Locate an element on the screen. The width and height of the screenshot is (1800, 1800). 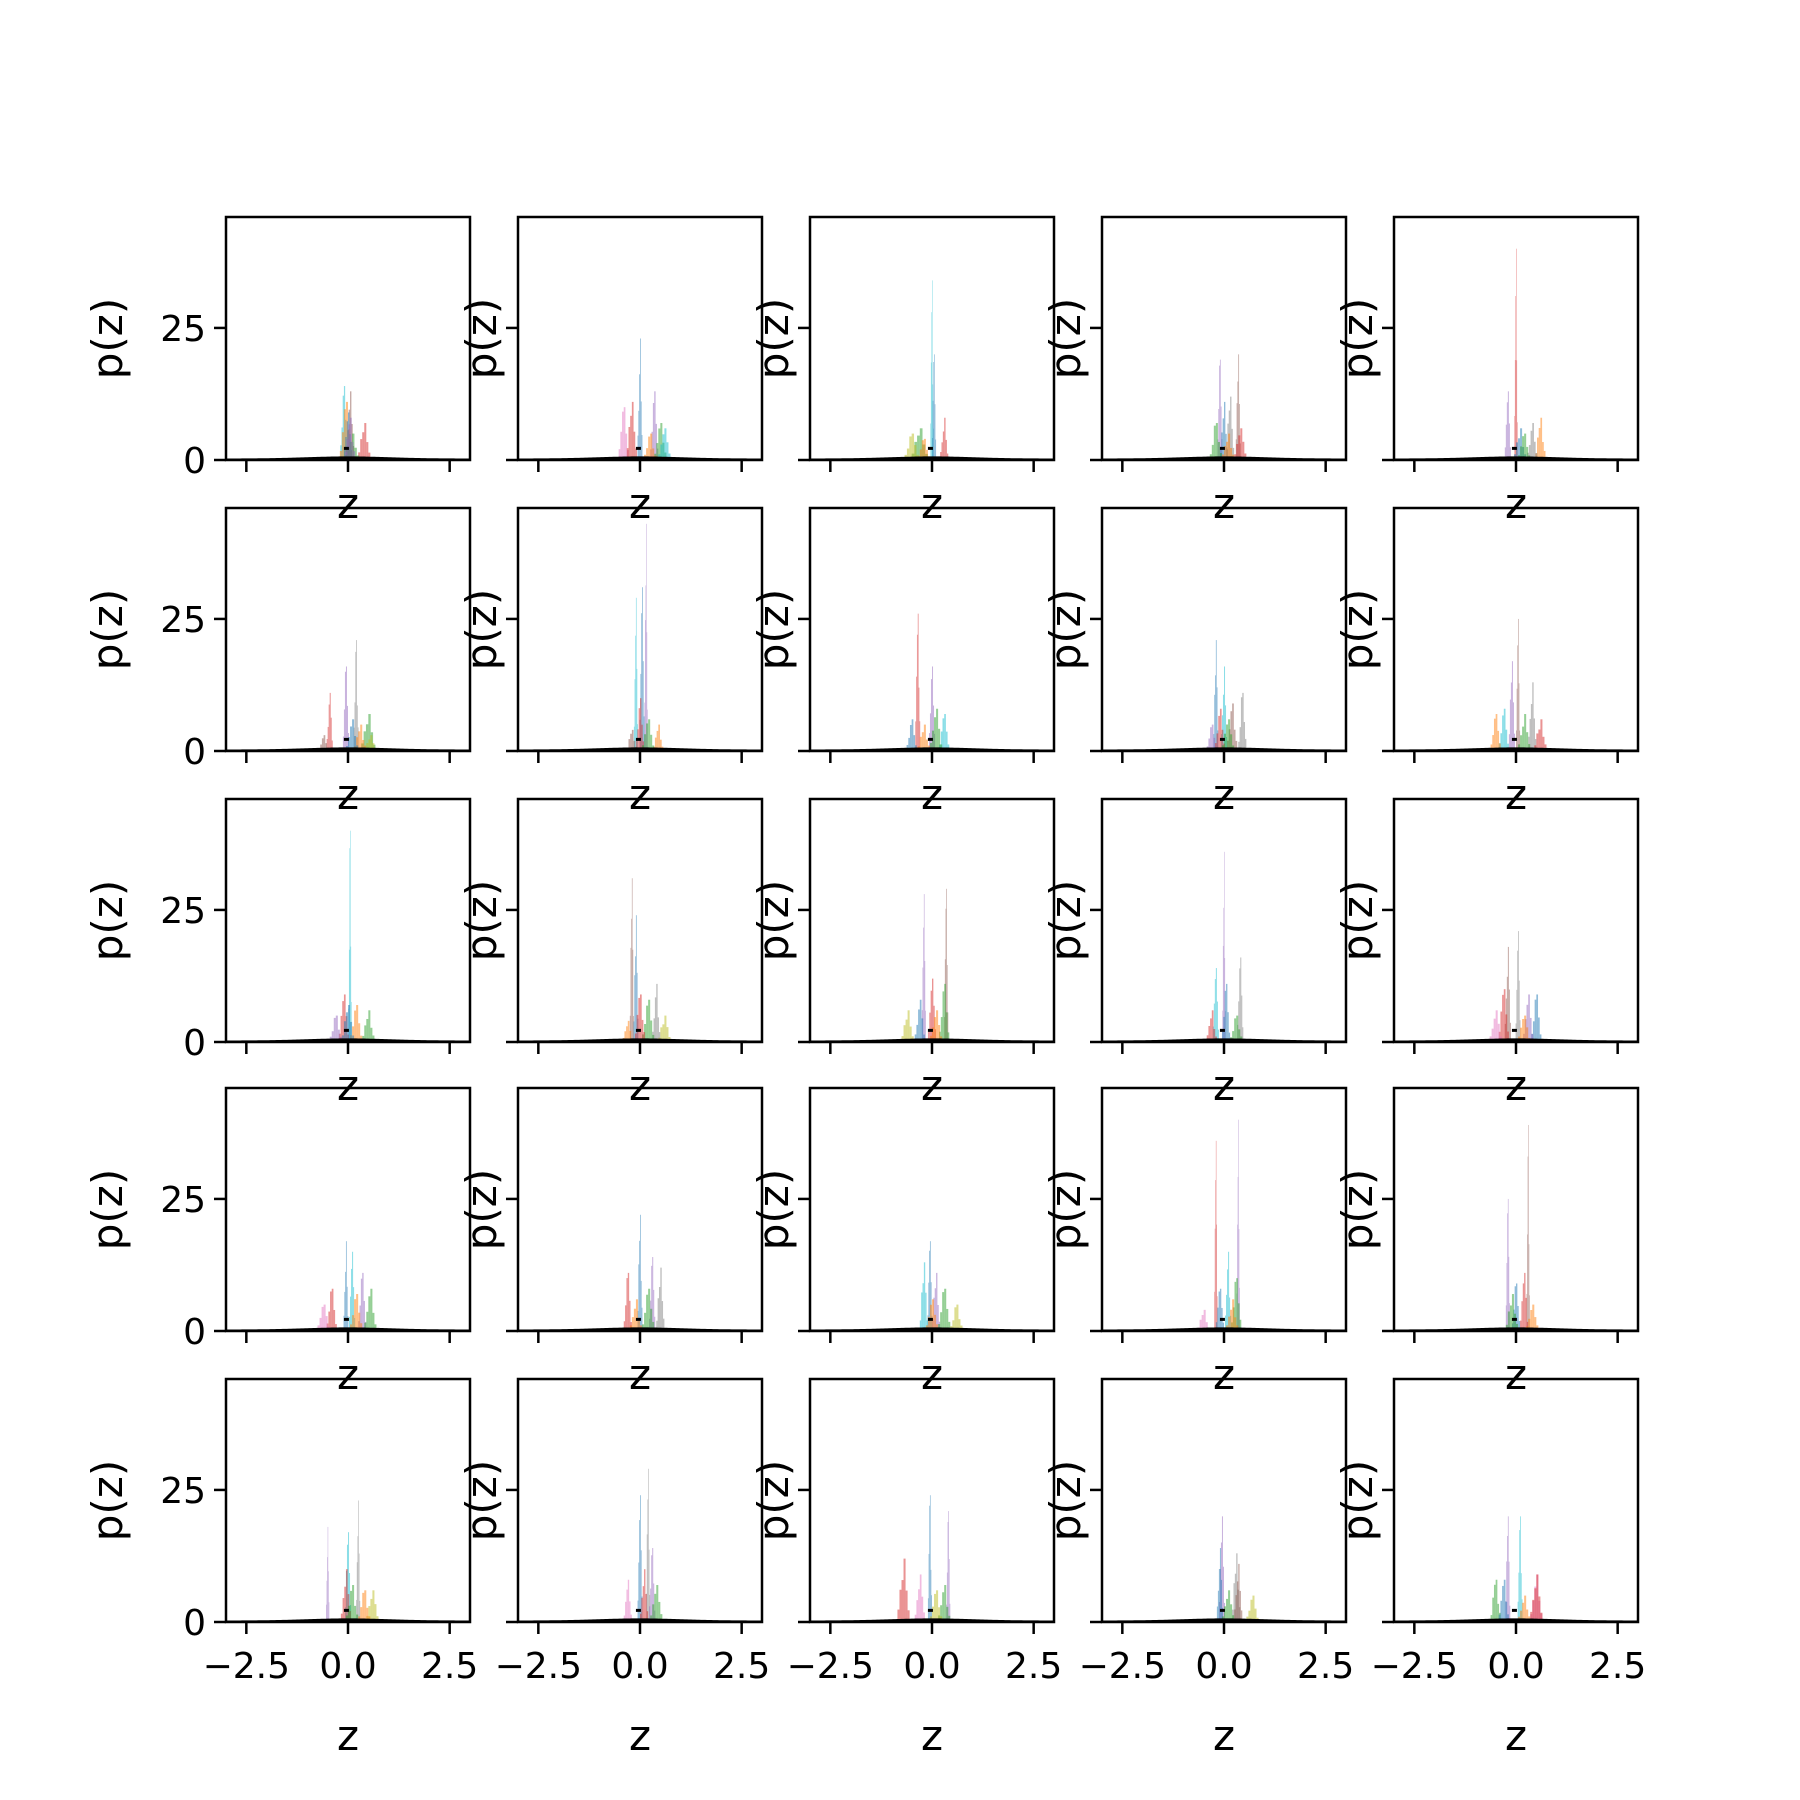
subplot-r2-c2: z p(z) is located at coordinates (902, 953).